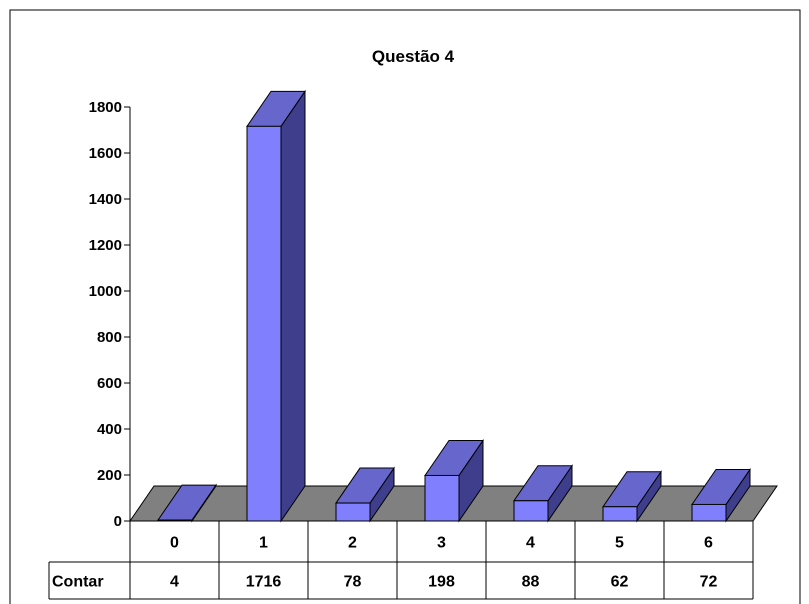 Image resolution: width=809 pixels, height=604 pixels. Describe the element at coordinates (105, 291) in the screenshot. I see `y-tick-label: 1000` at that location.